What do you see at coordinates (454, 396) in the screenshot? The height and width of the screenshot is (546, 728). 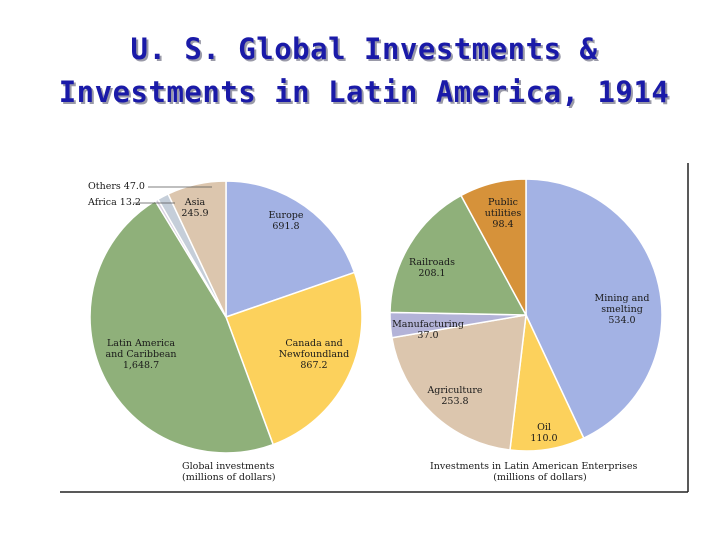 I see `slice-label-agriculture: Agriculture 253.8` at bounding box center [454, 396].